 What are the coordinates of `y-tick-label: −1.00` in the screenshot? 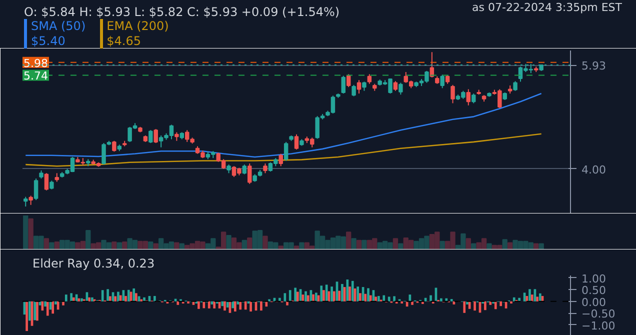 It's located at (599, 325).